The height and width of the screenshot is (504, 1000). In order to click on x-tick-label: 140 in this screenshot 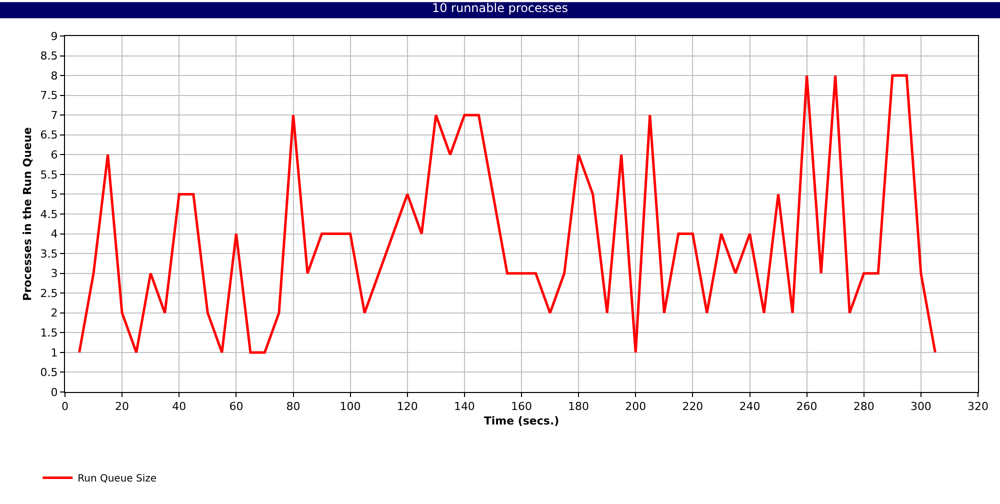, I will do `click(464, 407)`.